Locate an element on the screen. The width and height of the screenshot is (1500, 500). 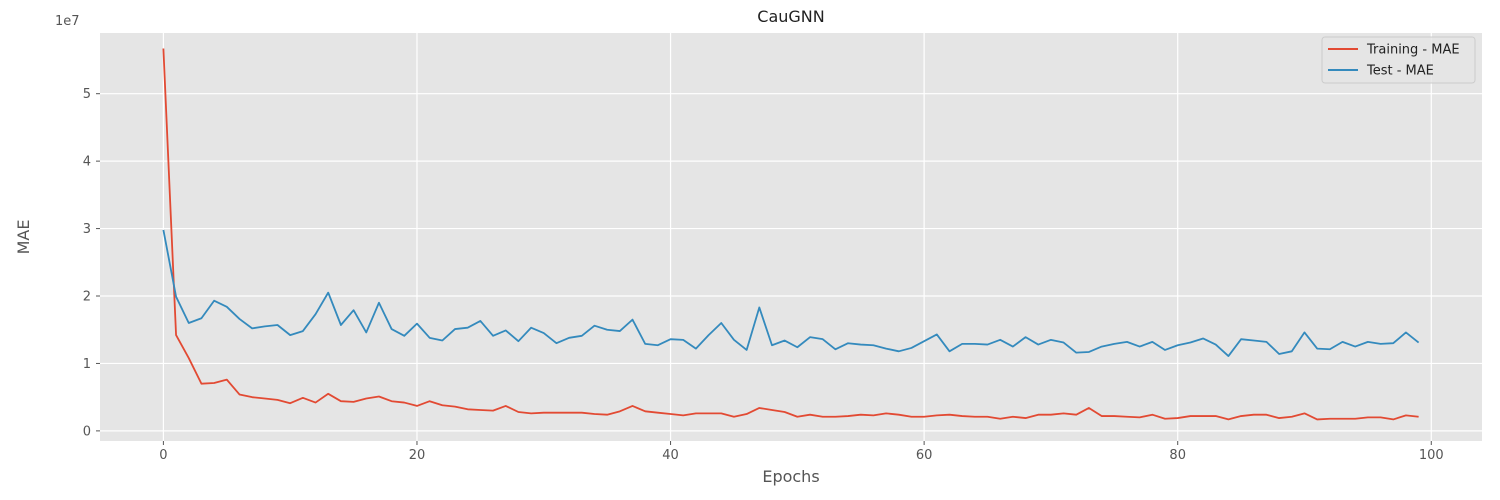
y-tick-label: 1 is located at coordinates (87, 364).